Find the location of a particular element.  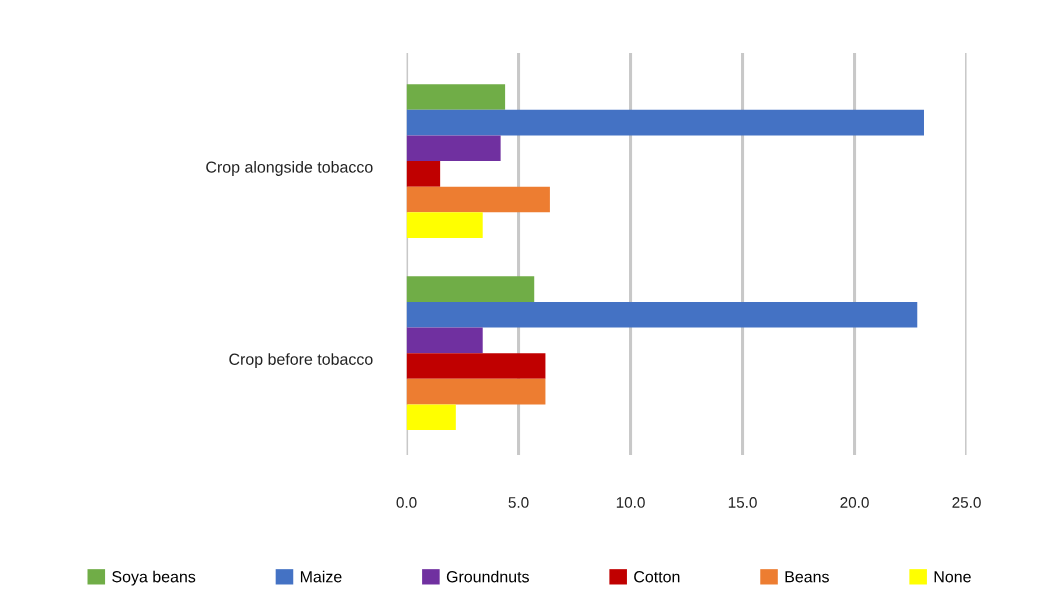

y-tick-label: Crop alongside tobacco is located at coordinates (289, 168).